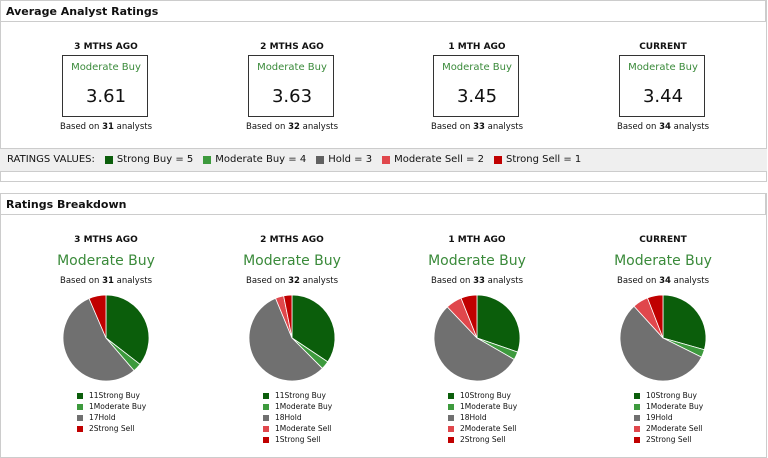 The width and height of the screenshot is (768, 458). Describe the element at coordinates (291, 86) in the screenshot. I see `rating-box: Moderate Buy 3.63` at that location.